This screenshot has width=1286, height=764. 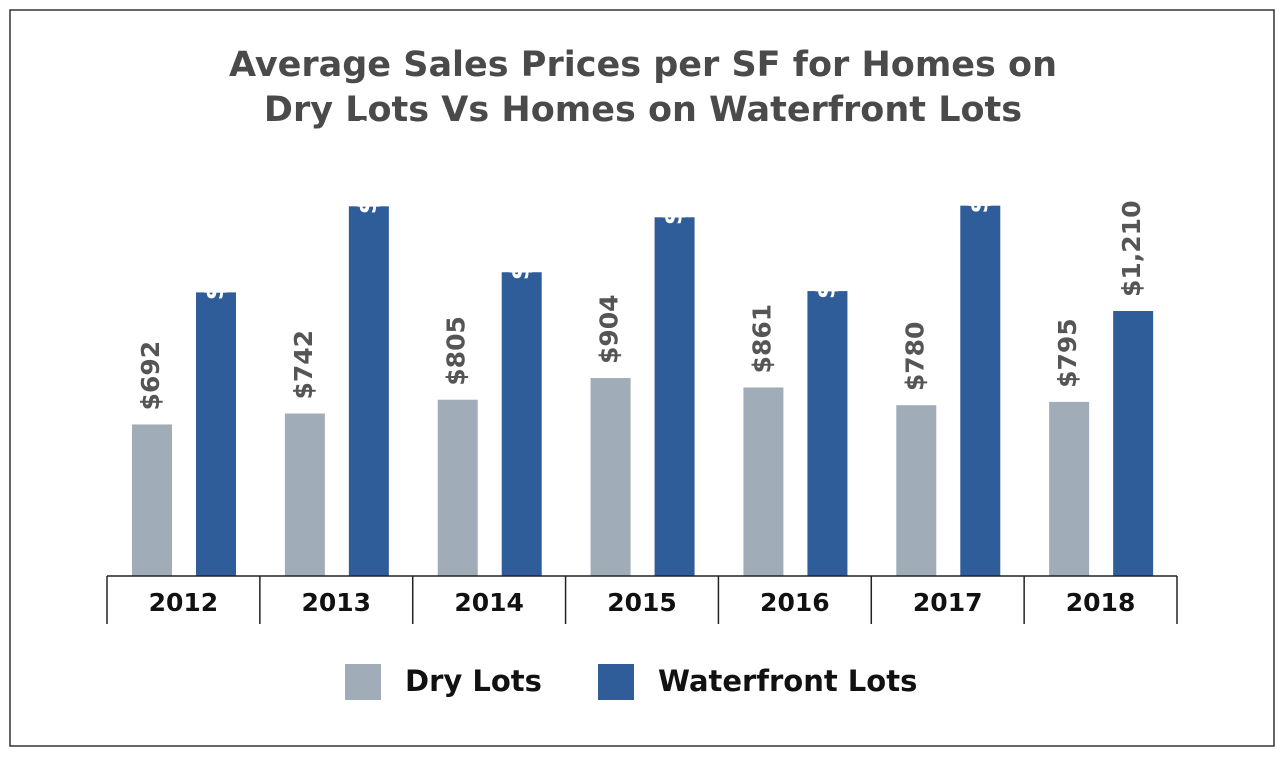 I want to click on x-tick-label: 2015, so click(x=642, y=602).